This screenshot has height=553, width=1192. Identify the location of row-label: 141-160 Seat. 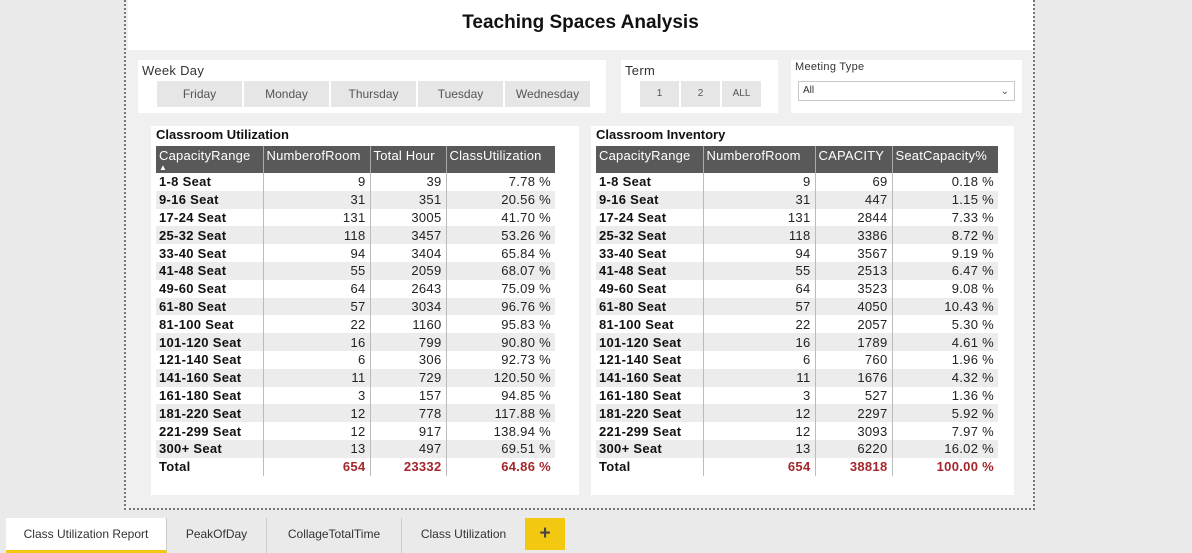
(210, 377).